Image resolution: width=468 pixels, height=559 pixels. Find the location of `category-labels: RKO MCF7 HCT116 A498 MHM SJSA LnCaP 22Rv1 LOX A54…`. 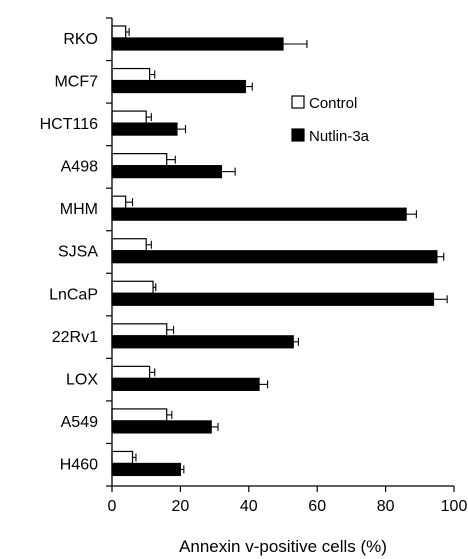

category-labels: RKO MCF7 HCT116 A498 MHM SJSA LnCaP 22Rv1 LOX A54… is located at coordinates (69, 252).